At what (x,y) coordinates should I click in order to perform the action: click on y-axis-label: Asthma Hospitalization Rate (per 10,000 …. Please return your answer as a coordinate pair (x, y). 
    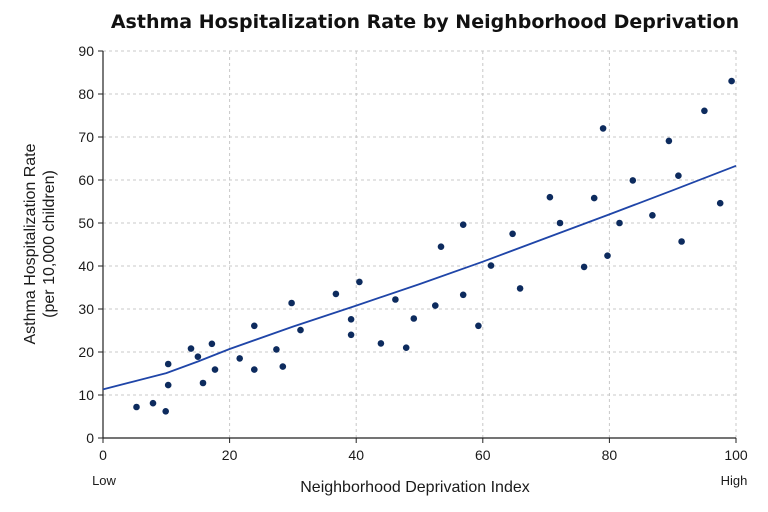
    Looking at the image, I should click on (40, 243).